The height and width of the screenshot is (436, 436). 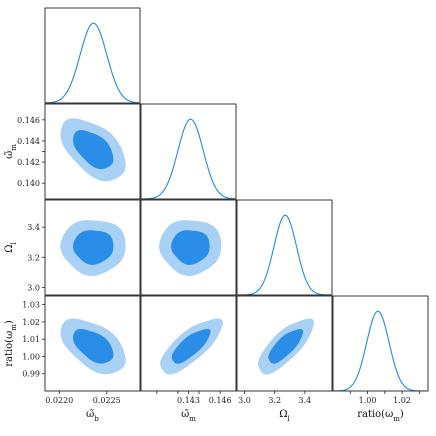 I want to click on x-axis-label-ratio: ratio(ωm), so click(x=380, y=416).